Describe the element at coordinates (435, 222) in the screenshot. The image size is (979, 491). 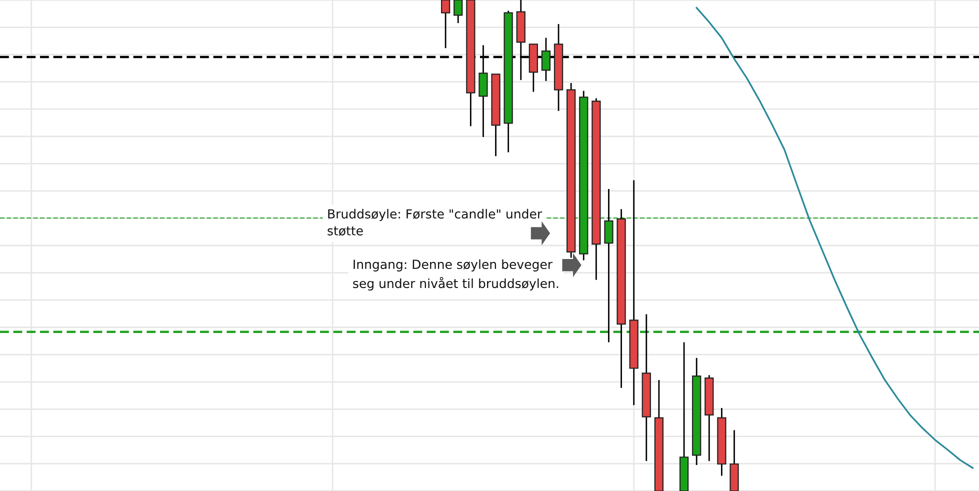
I see `annotation: Bruddsøyle: Første "candle" under støtte` at that location.